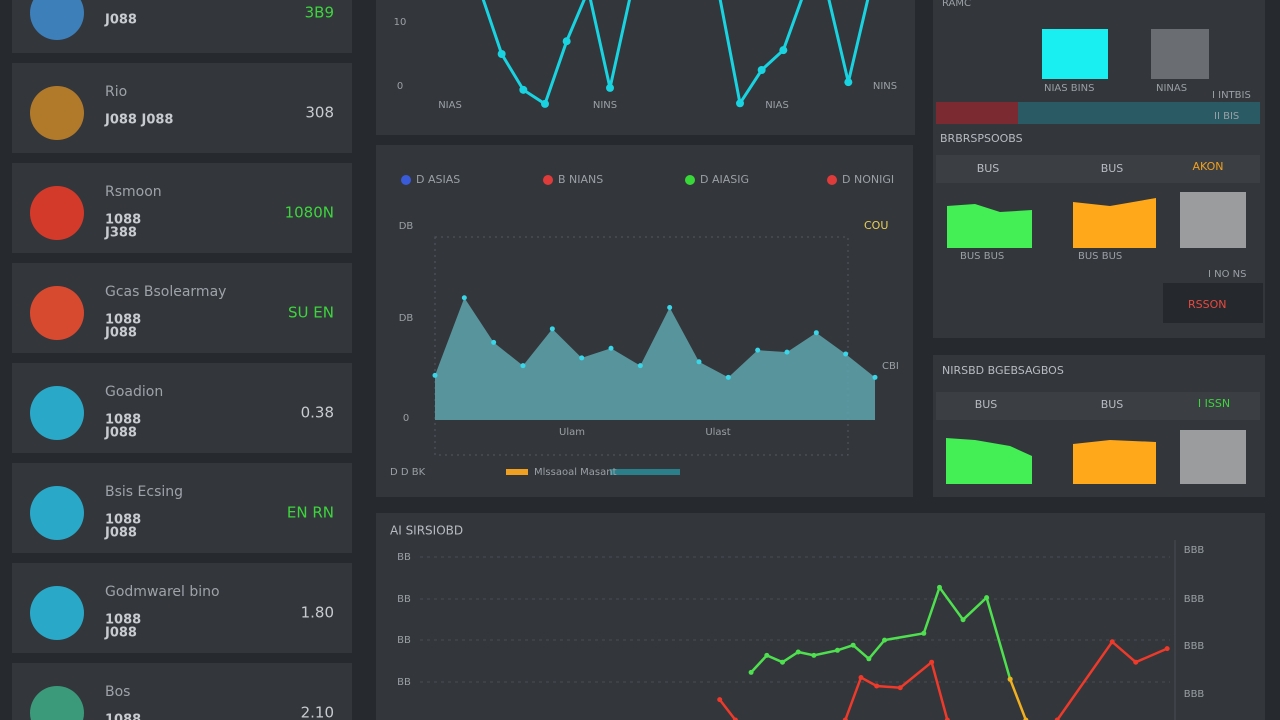 This screenshot has width=1280, height=720. I want to click on sub-label: BUS BUS, so click(1100, 256).